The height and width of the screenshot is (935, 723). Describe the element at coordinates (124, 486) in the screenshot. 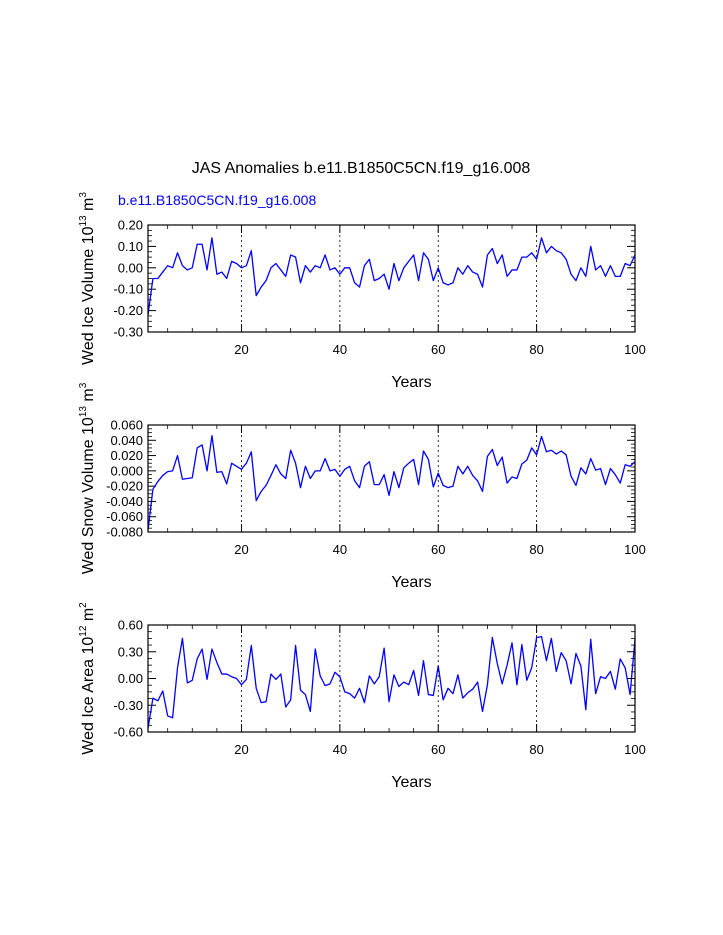

I see `panel-2-ytick-label--0.020: -0.020` at that location.